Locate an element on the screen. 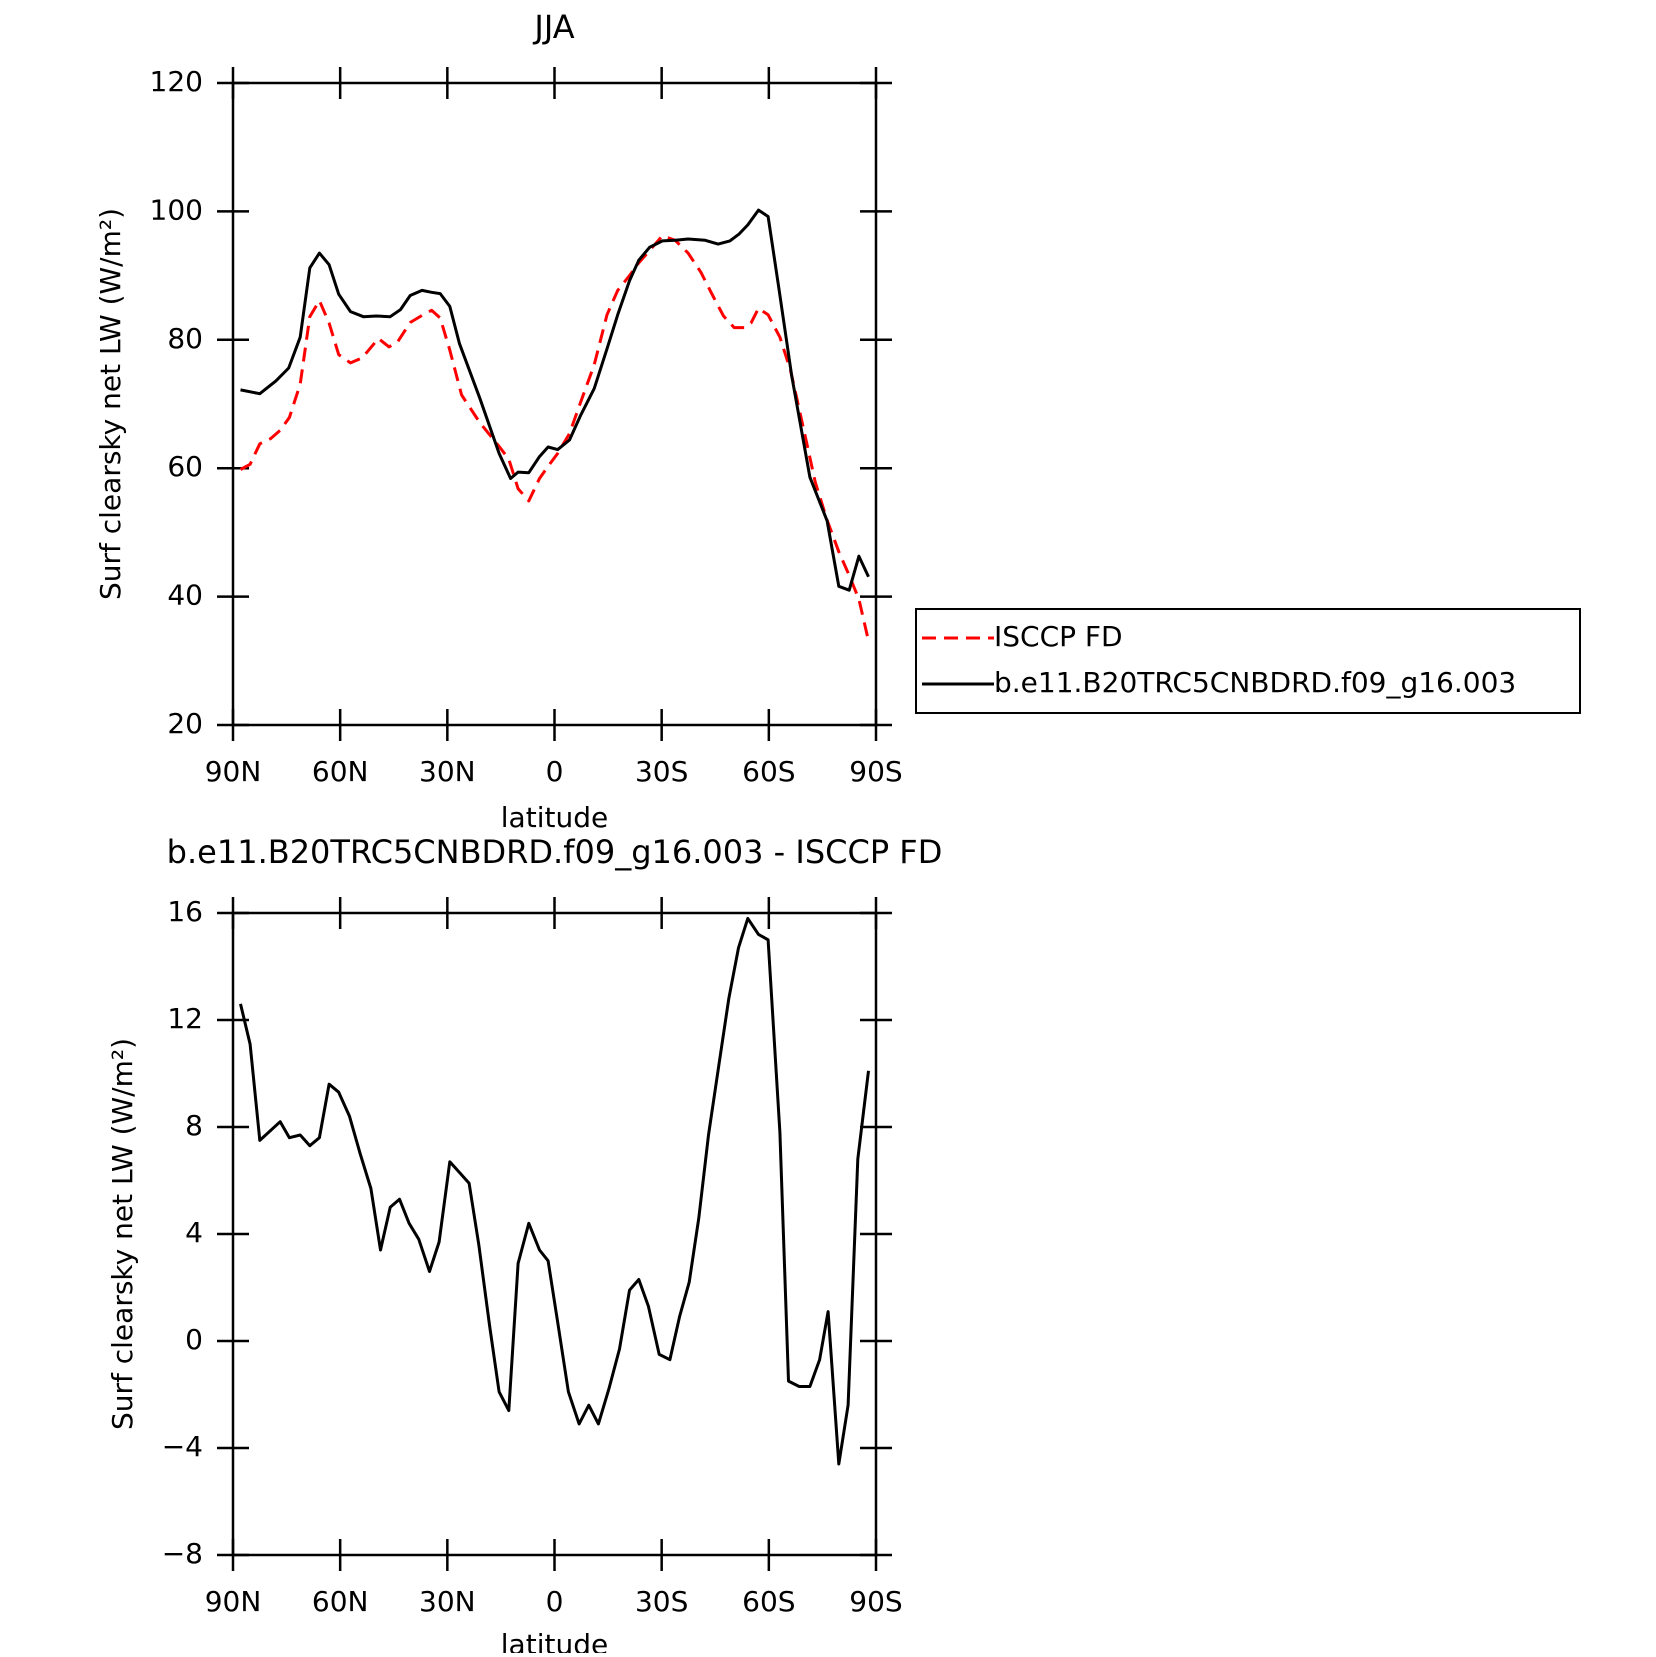 The width and height of the screenshot is (1656, 1657). chart-title: JJA is located at coordinates (553, 27).